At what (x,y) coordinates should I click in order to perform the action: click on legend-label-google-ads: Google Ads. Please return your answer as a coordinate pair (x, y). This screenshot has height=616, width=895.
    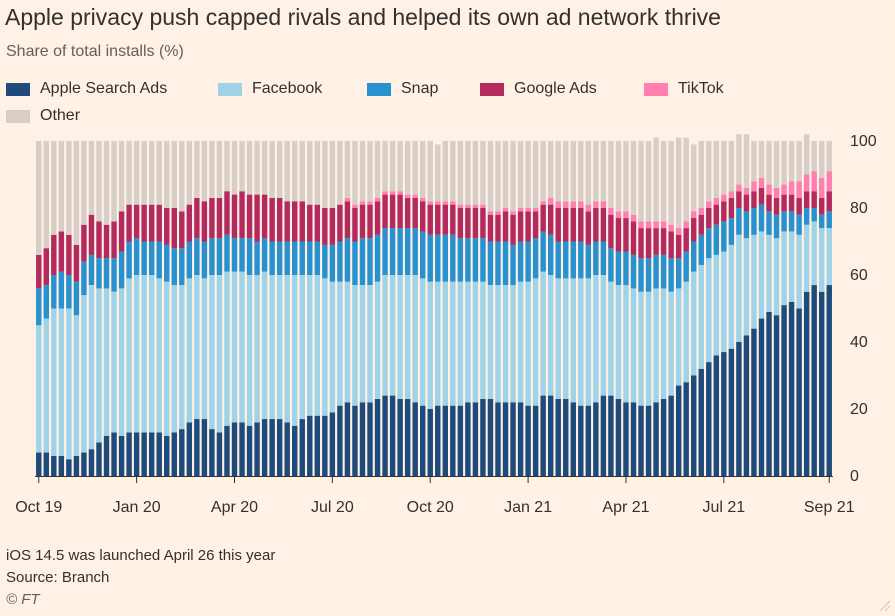
    Looking at the image, I should click on (555, 88).